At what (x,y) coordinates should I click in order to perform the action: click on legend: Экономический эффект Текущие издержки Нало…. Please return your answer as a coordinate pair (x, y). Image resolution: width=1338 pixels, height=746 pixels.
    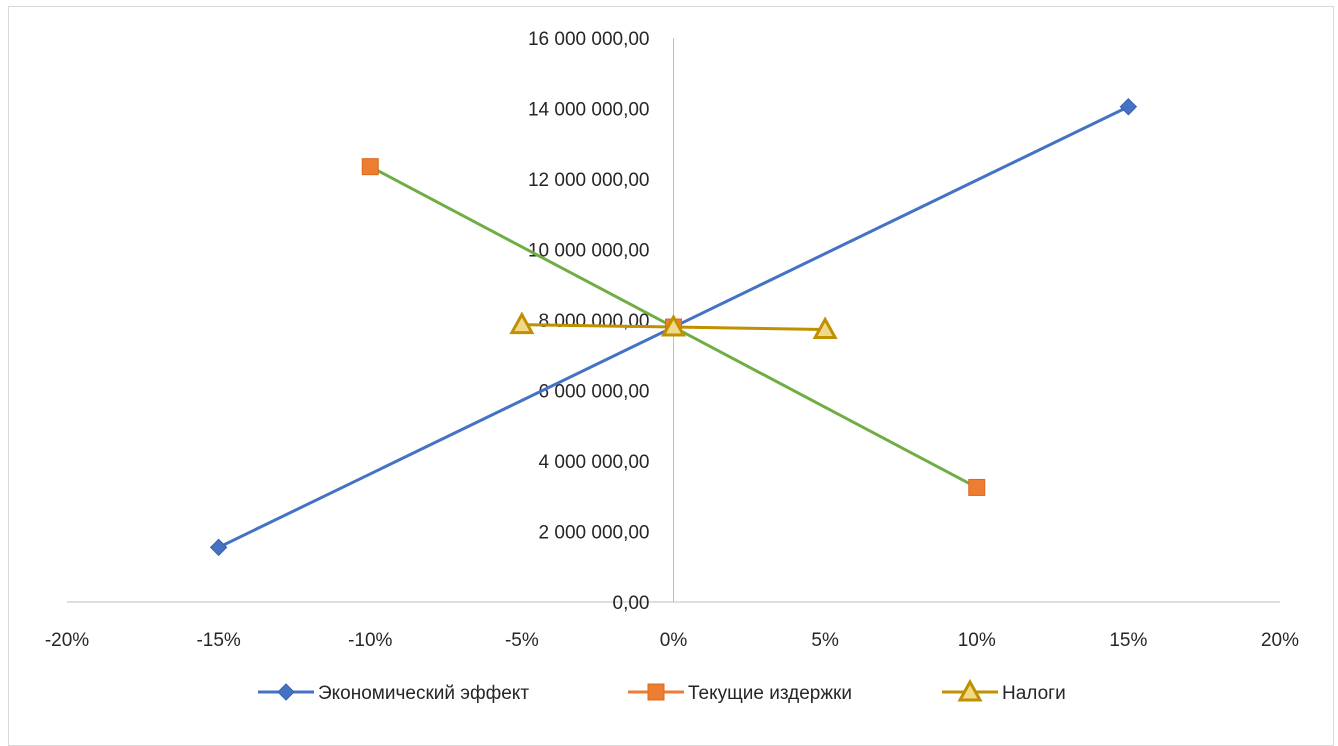
    Looking at the image, I should click on (662, 691).